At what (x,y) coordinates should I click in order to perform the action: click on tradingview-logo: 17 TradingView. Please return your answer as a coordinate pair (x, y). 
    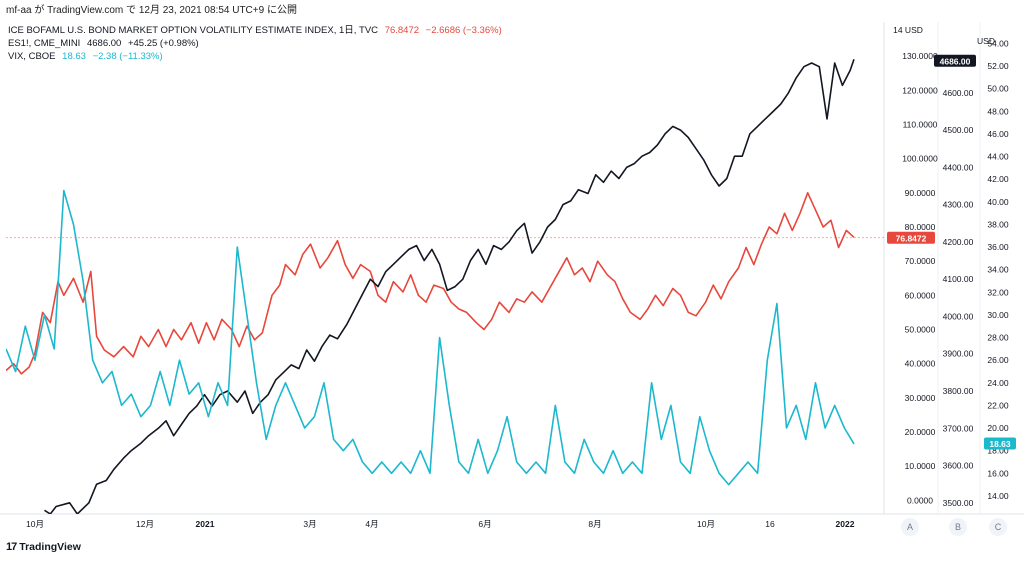
    Looking at the image, I should click on (43, 547).